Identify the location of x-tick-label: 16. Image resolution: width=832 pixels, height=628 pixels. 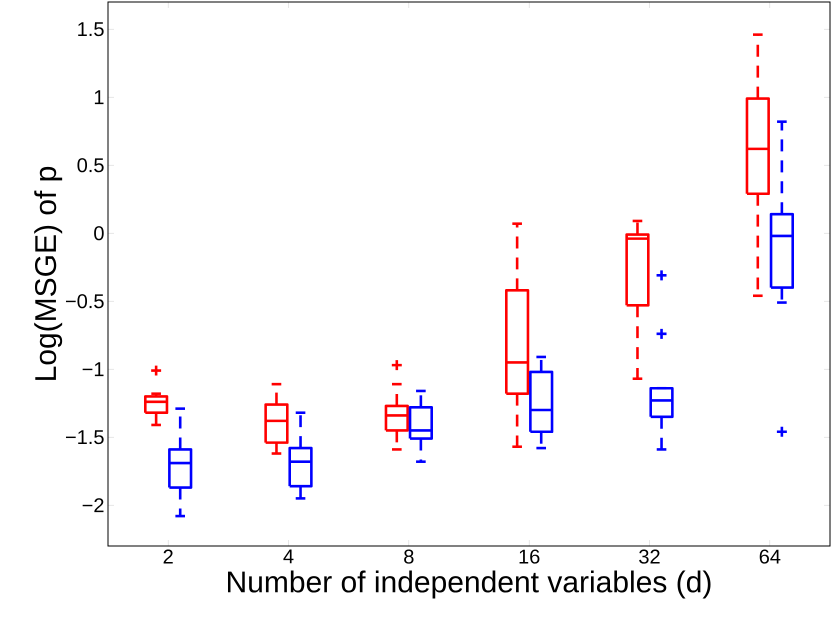
(530, 557).